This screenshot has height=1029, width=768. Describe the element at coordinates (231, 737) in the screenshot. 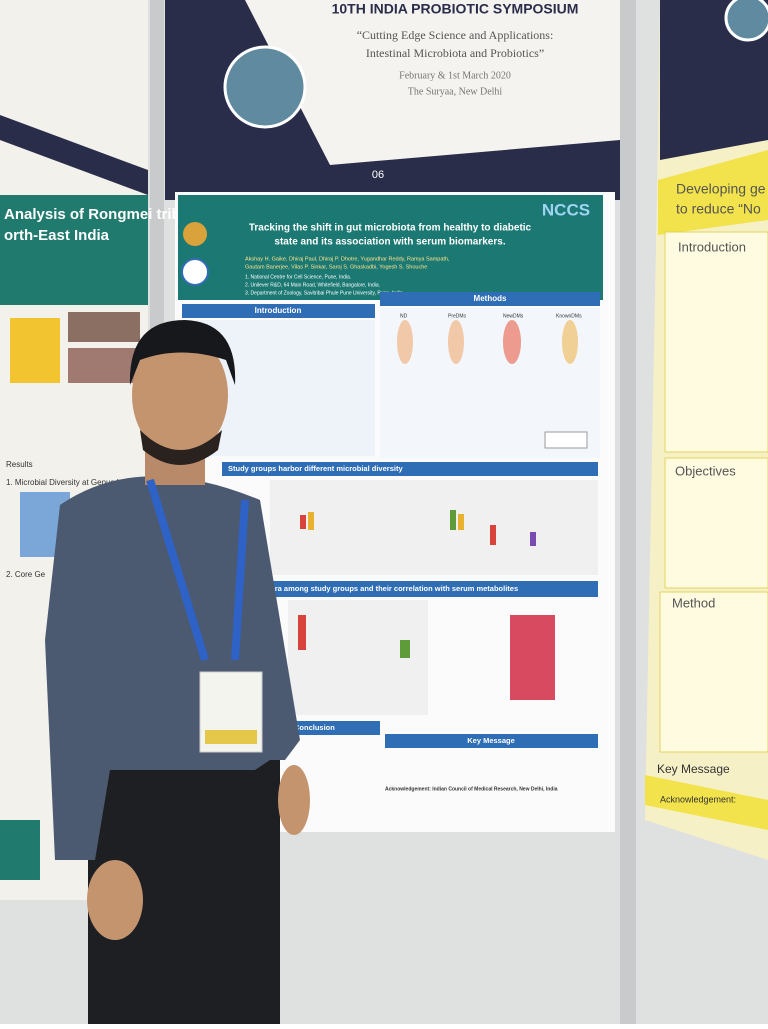

I see `badge-strip` at that location.